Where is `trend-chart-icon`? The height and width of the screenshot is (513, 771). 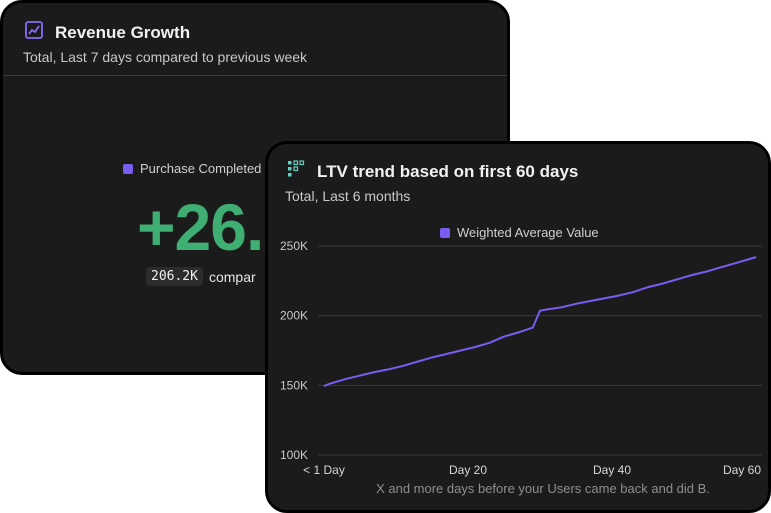
trend-chart-icon is located at coordinates (34, 32).